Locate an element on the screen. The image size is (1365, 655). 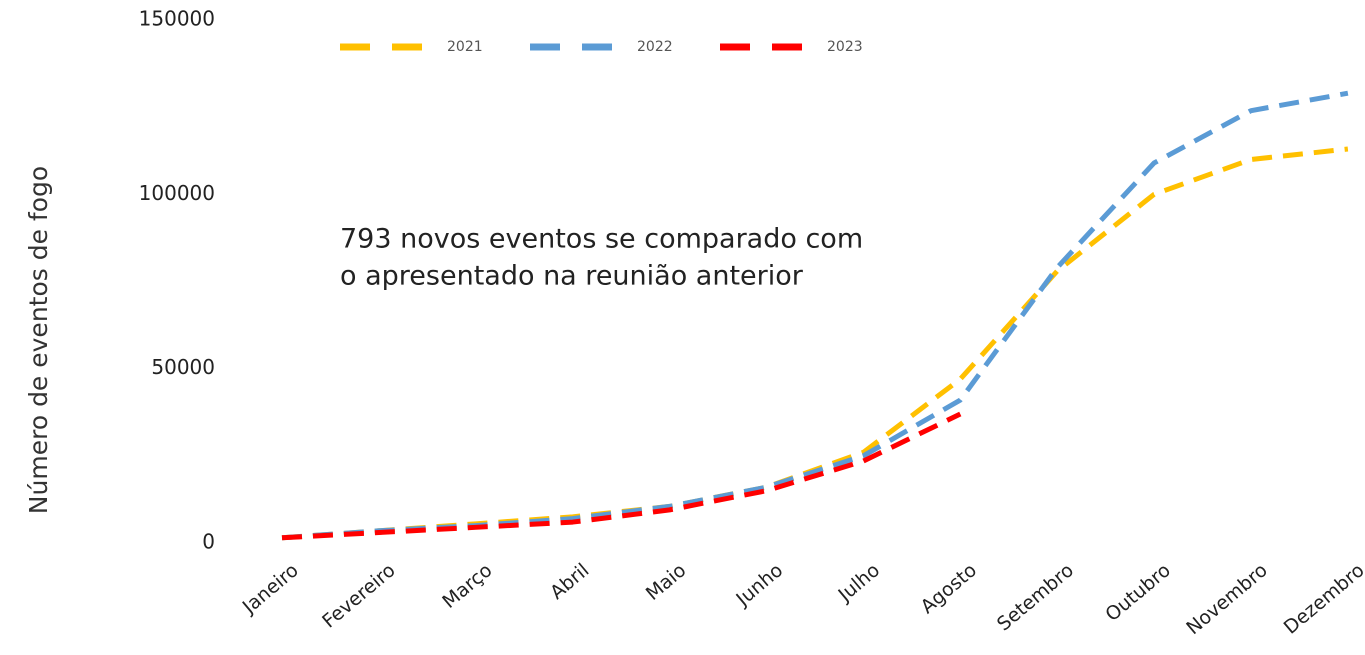
x-tick-label: Agosto is located at coordinates (949, 588).